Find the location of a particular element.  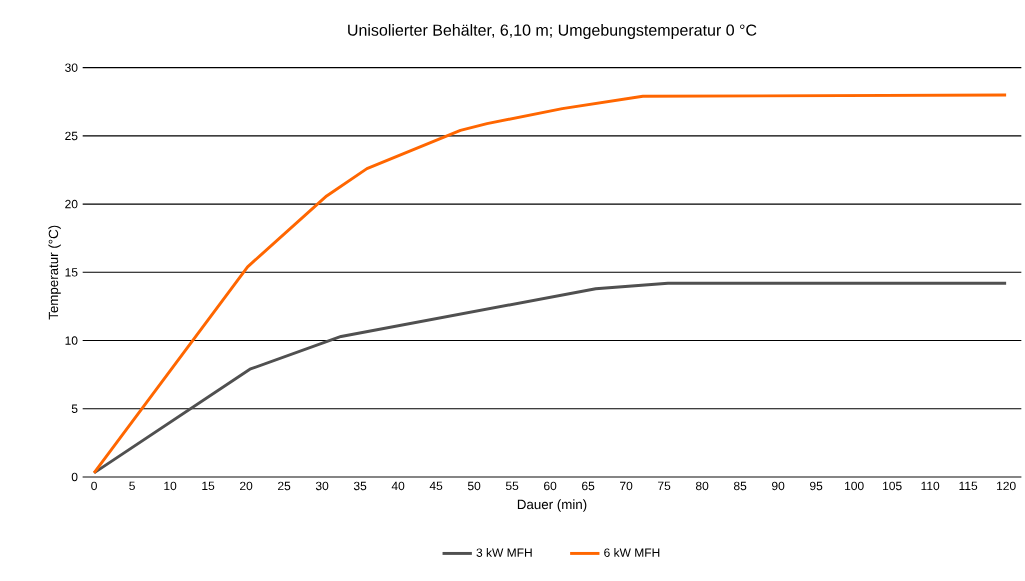

x-tick-label: 20 is located at coordinates (246, 486).